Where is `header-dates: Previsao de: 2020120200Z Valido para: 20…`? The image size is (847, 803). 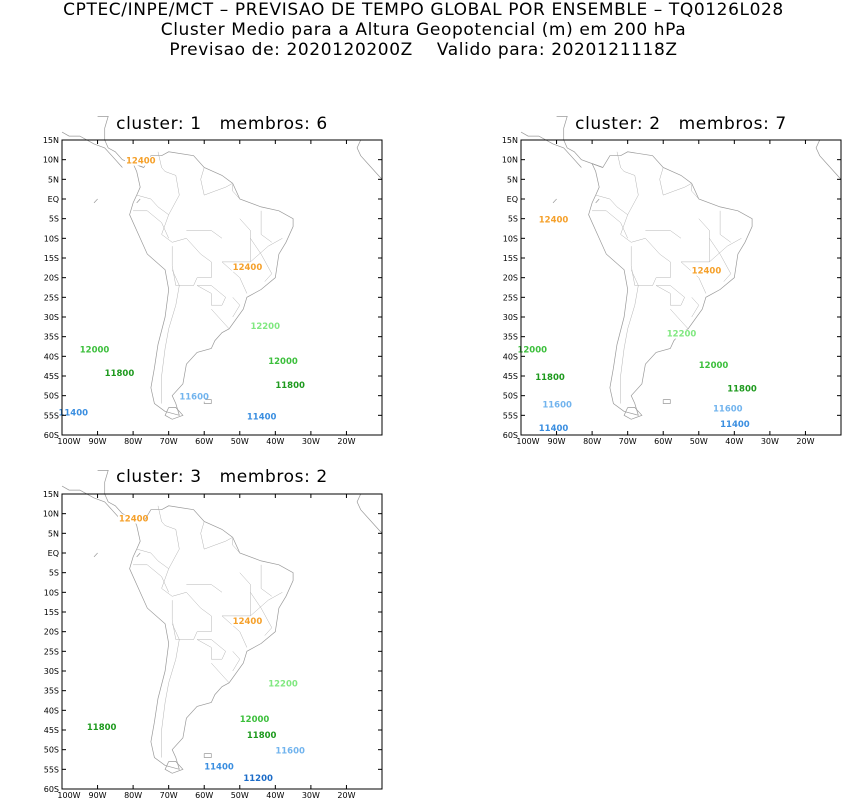 header-dates: Previsao de: 2020120200Z Valido para: 20… is located at coordinates (423, 50).